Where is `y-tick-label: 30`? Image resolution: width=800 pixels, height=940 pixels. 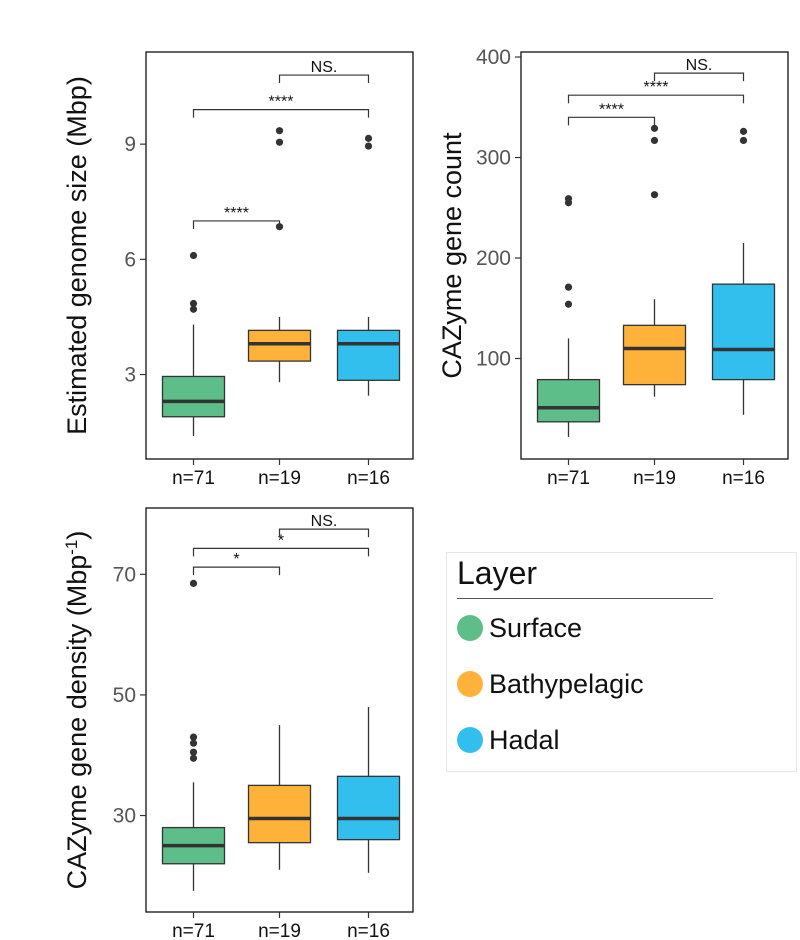
y-tick-label: 30 is located at coordinates (124, 816).